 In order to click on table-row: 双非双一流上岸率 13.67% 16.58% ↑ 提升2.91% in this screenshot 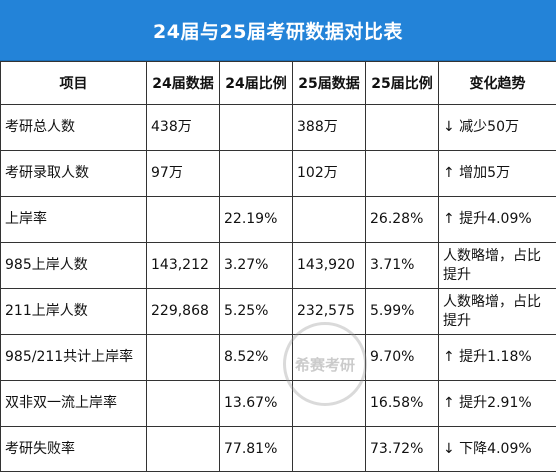, I will do `click(278, 403)`.